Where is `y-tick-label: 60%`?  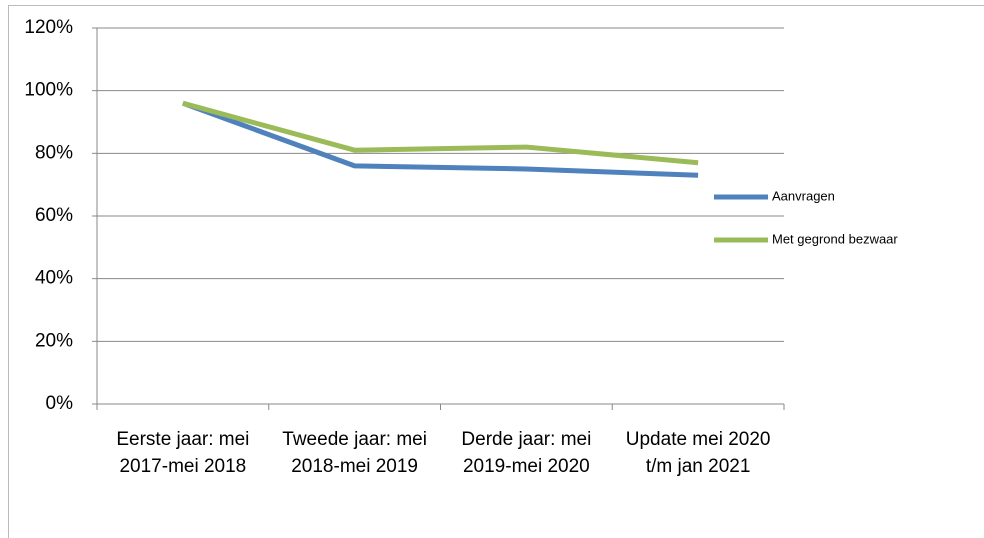
y-tick-label: 60% is located at coordinates (54, 215).